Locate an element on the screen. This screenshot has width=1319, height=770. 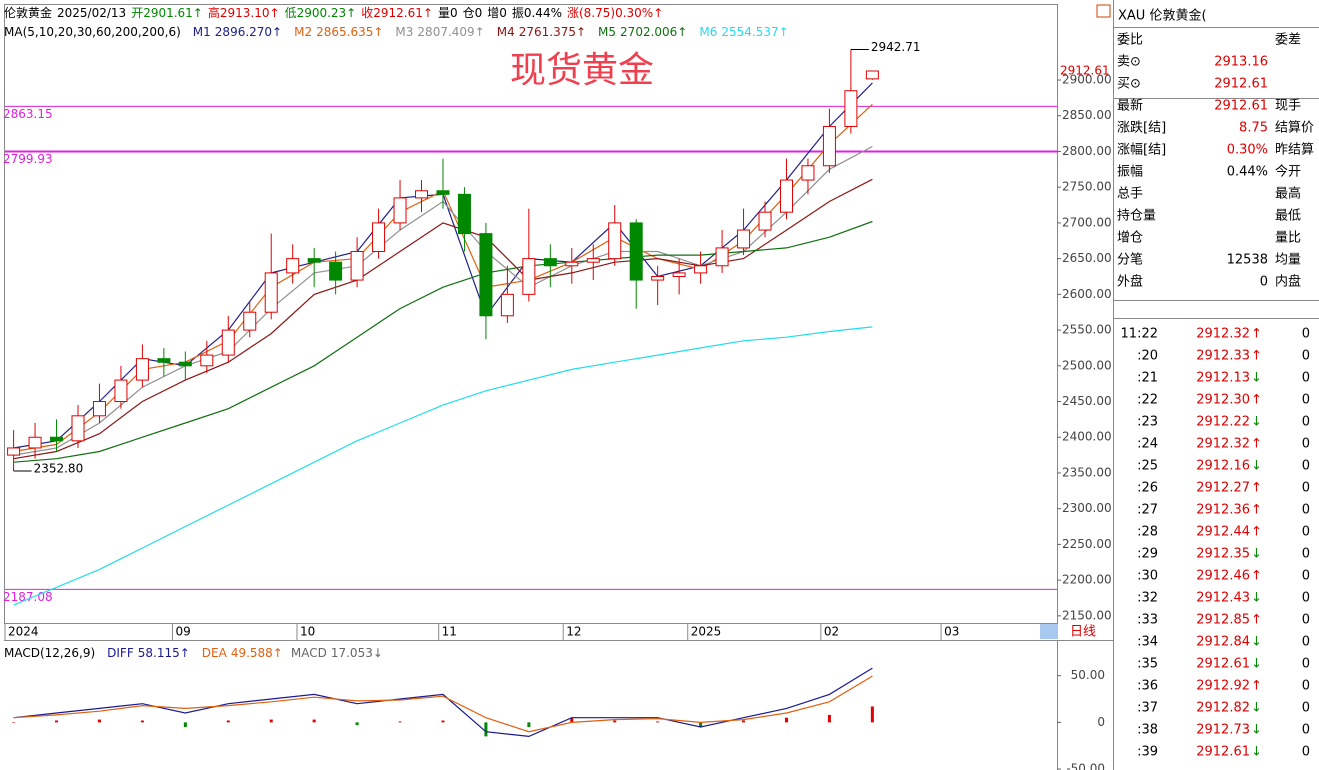
legend-value: 2896.270↑ is located at coordinates (248, 32).